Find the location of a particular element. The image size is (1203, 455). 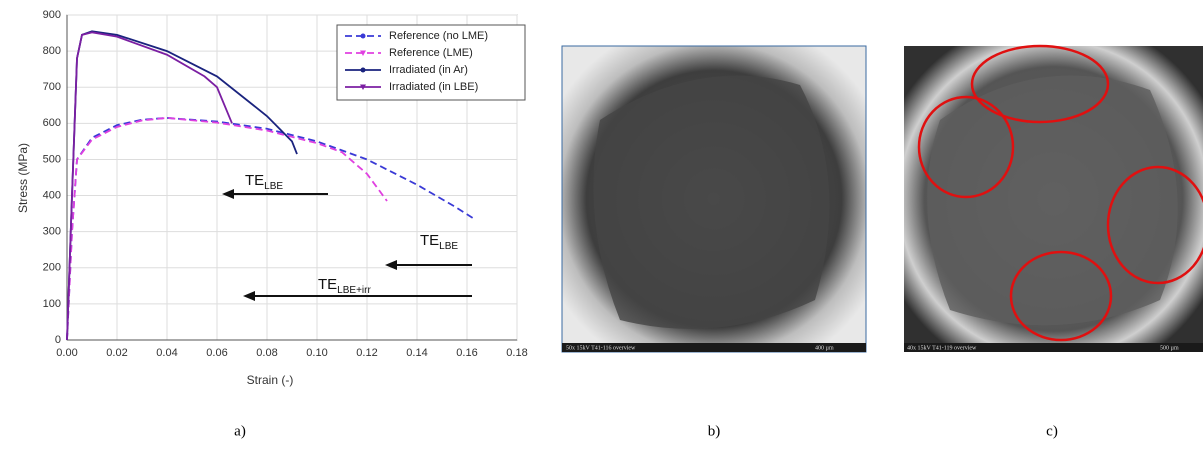

y-tick-label: 400 is located at coordinates (52, 195).